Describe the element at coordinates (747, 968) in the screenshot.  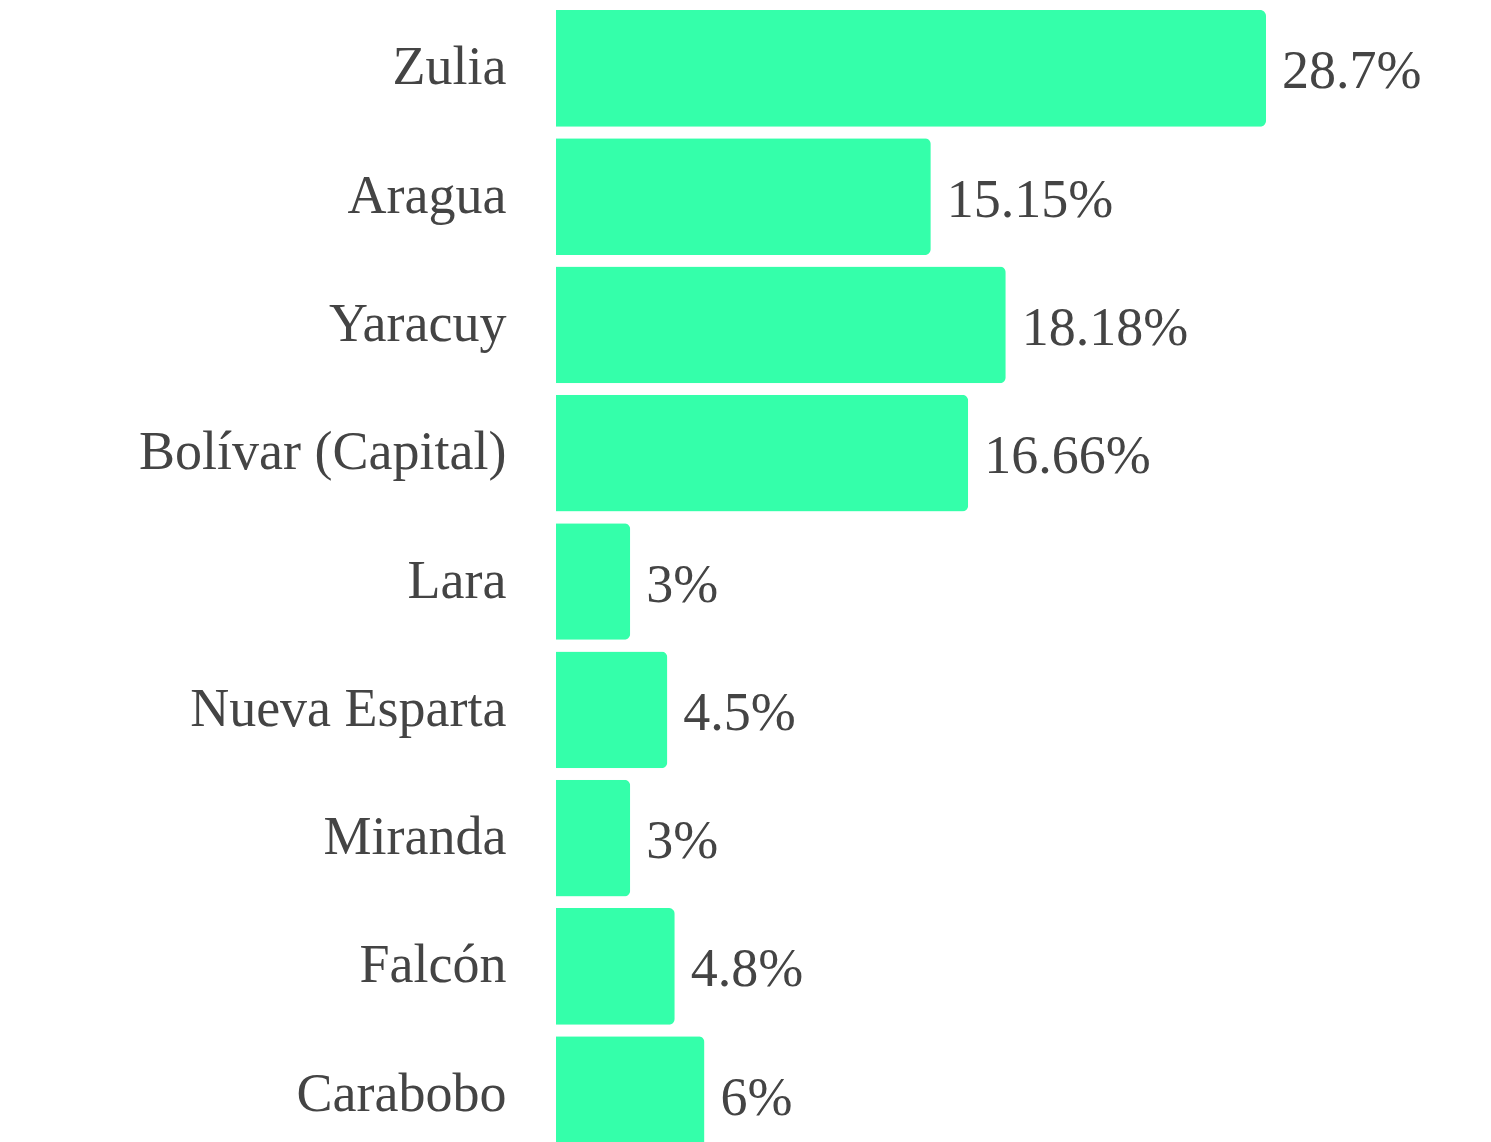
I see `data-label: 4.8%` at that location.